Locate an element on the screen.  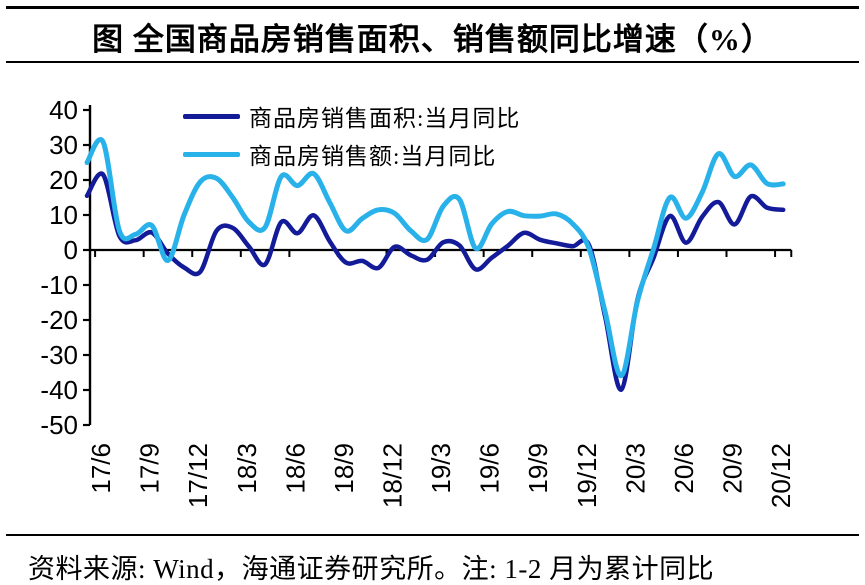
legend-item-sales-area: 商品房销售面积:当月同比 is located at coordinates (351, 116).